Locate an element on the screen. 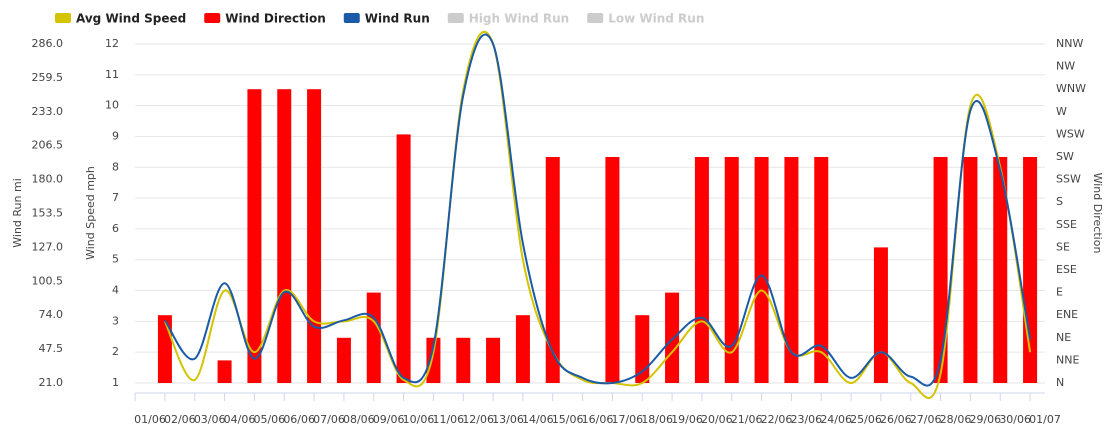 This screenshot has height=429, width=1106. y3-tick-label: NNW is located at coordinates (1069, 43).